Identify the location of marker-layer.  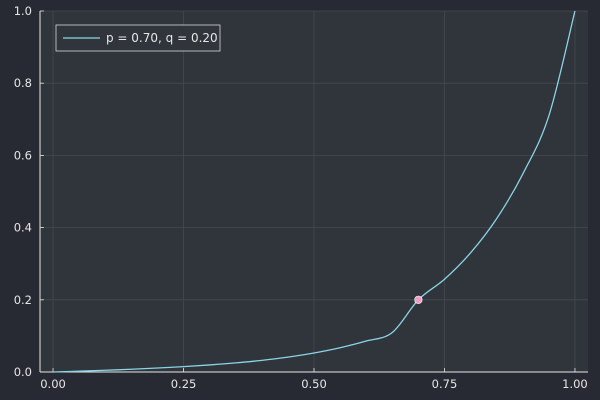
(418, 299).